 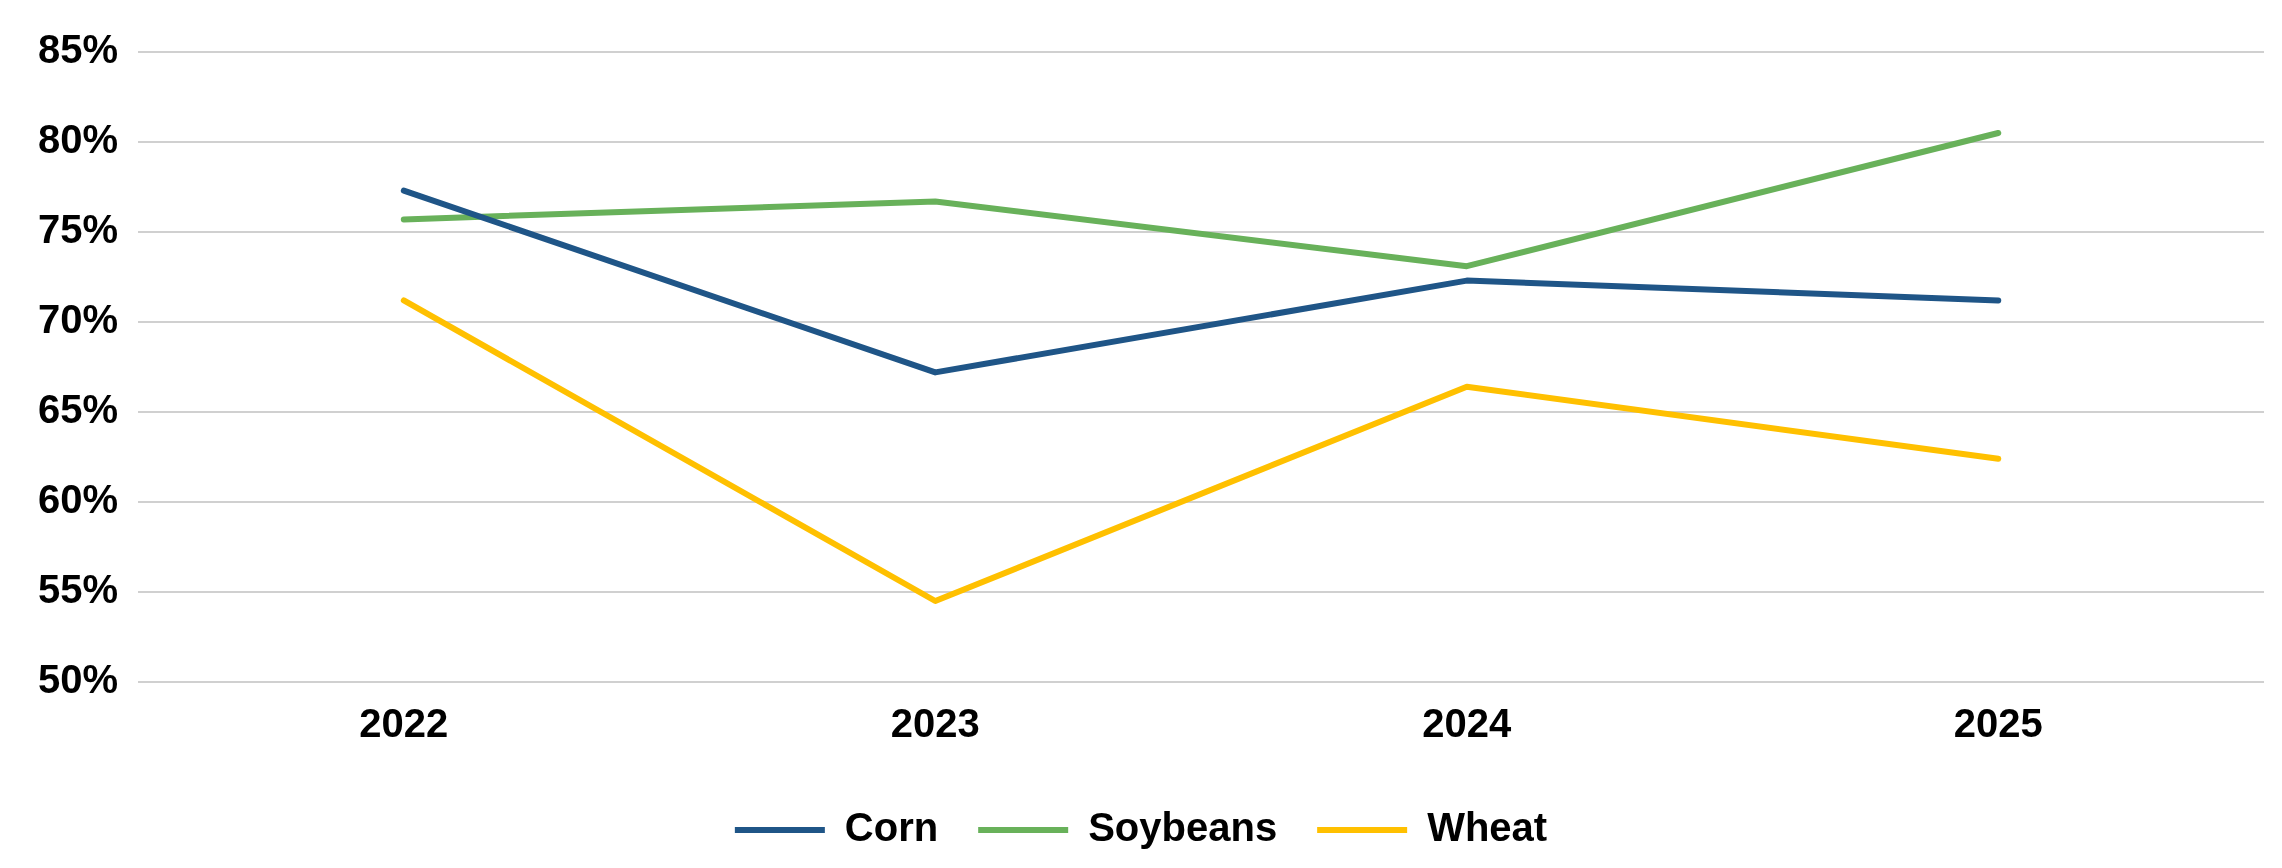 I want to click on x-tick-label: 2022, so click(x=404, y=723).